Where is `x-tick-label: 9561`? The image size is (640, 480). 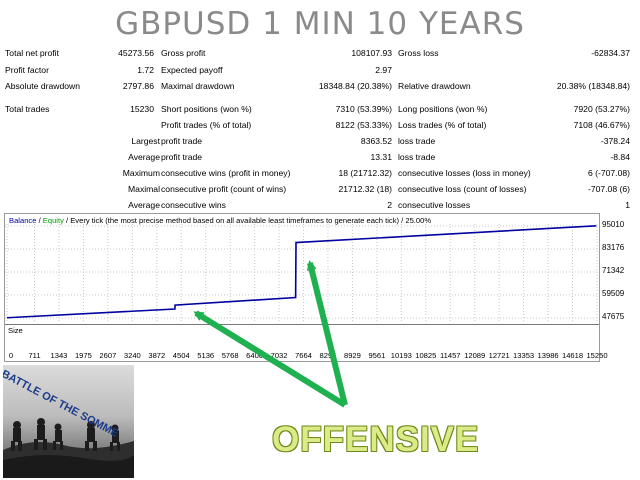 x-tick-label: 9561 is located at coordinates (377, 355).